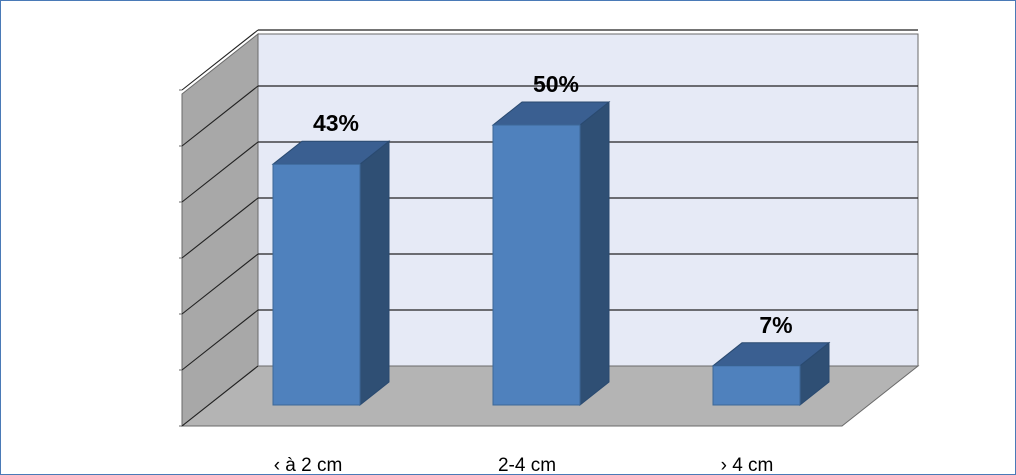 The width and height of the screenshot is (1016, 475). What do you see at coordinates (527, 465) in the screenshot?
I see `category-label: 2-4 cm` at bounding box center [527, 465].